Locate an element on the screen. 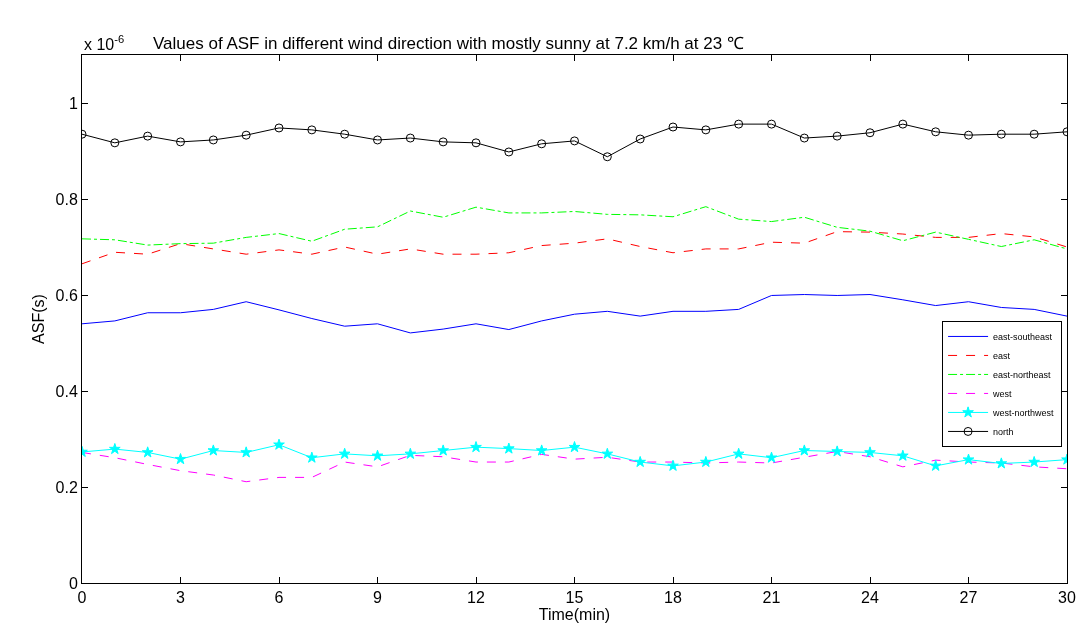 This screenshot has height=639, width=1088. y-tick-label: 0.2 is located at coordinates (66, 487).